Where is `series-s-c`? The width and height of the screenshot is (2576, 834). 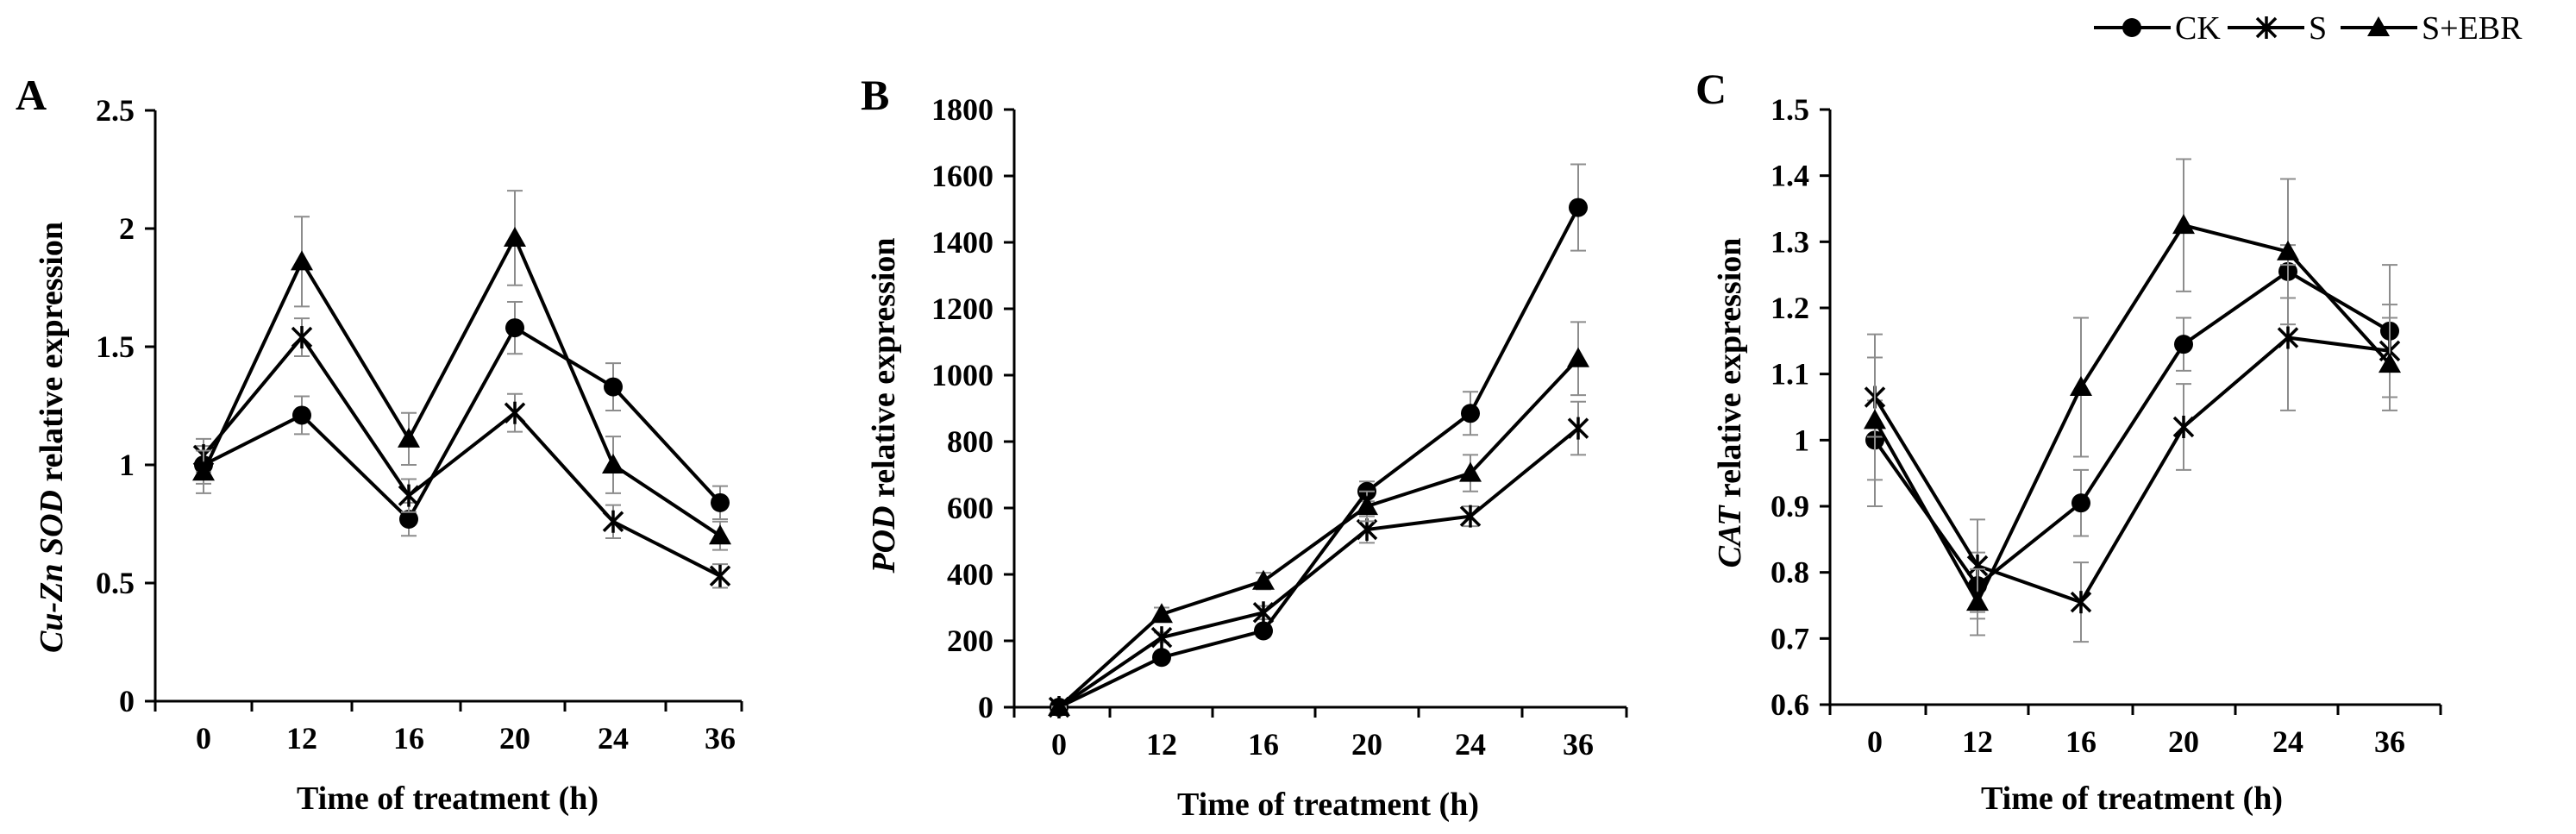
series-s-c is located at coordinates (2132, 453).